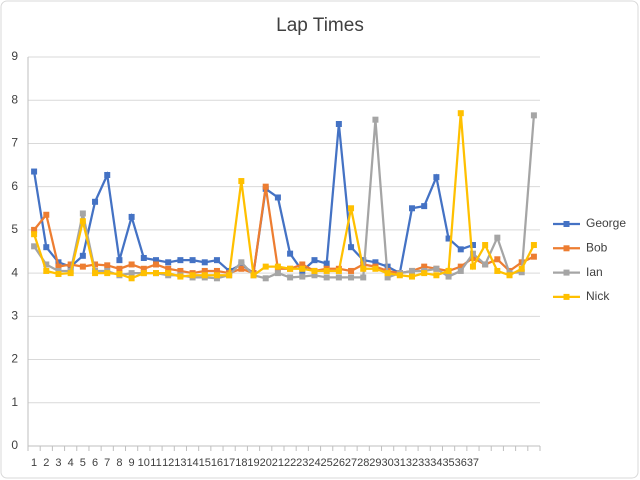 The height and width of the screenshot is (480, 640). What do you see at coordinates (363, 463) in the screenshot?
I see `x-tick-label: 28` at bounding box center [363, 463].